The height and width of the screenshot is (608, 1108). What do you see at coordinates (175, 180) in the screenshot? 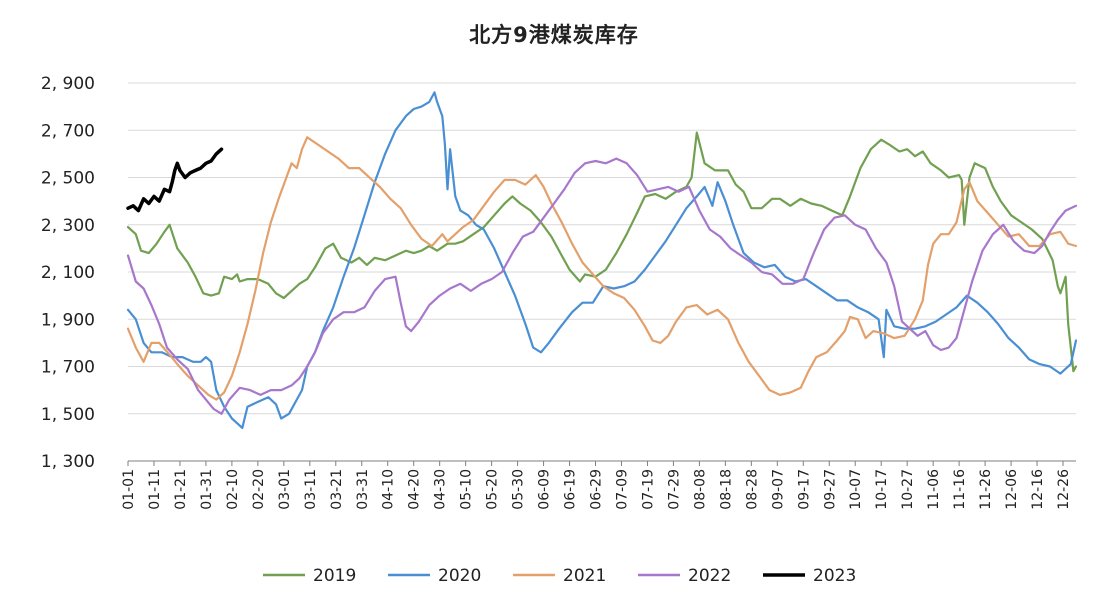
I see `series-line-2023` at bounding box center [175, 180].